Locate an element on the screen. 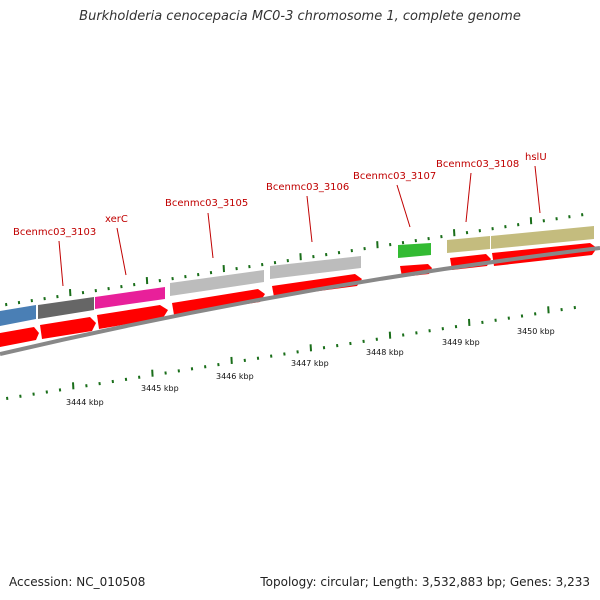  gene-callout: Bcenmc03_3106 is located at coordinates (307, 212).